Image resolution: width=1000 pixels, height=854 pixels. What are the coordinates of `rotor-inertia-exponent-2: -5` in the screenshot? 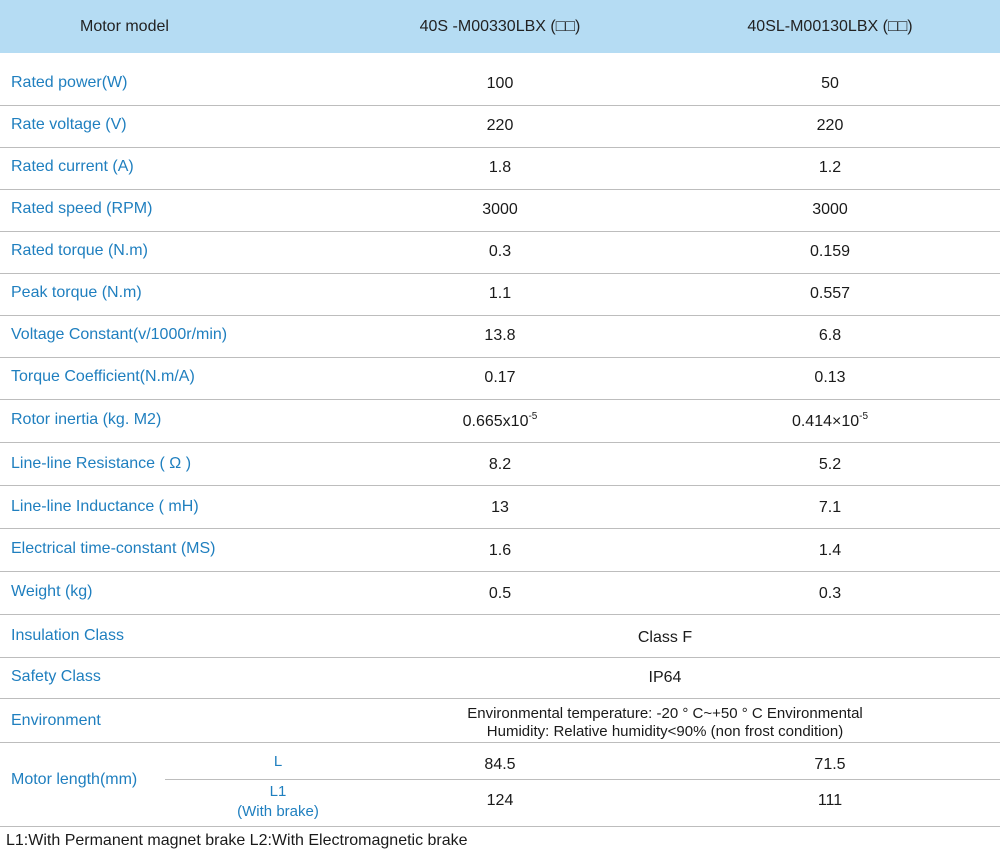 It's located at (864, 416).